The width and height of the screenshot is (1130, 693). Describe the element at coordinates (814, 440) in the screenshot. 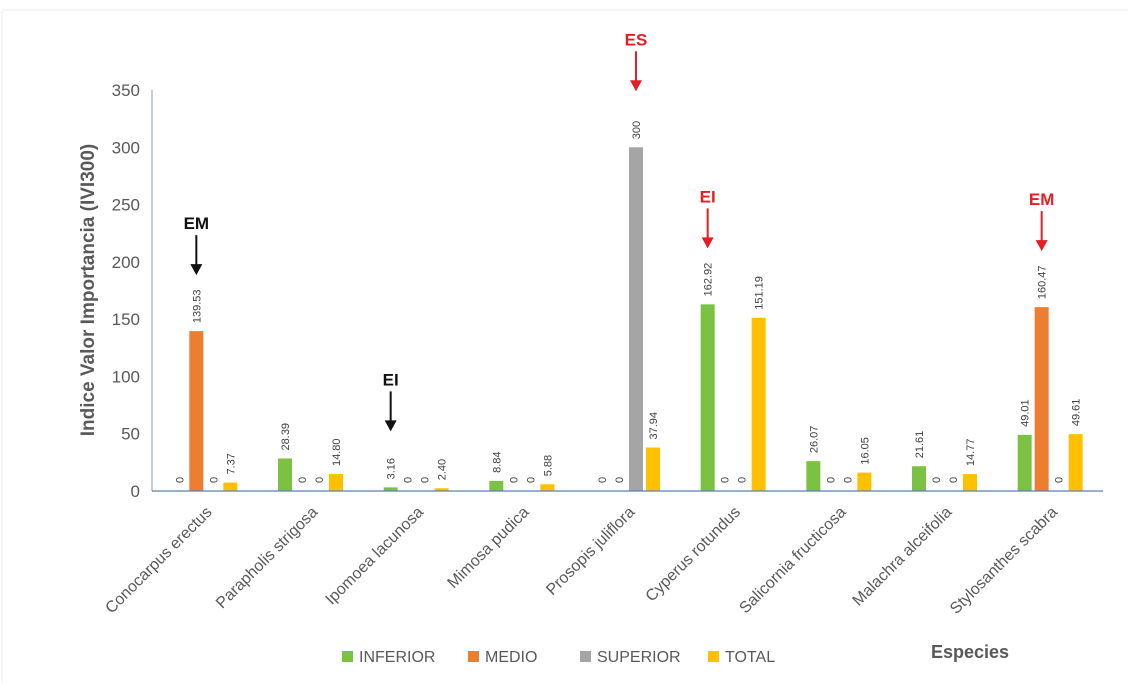

I see `data-label-inferior: 26.07` at that location.